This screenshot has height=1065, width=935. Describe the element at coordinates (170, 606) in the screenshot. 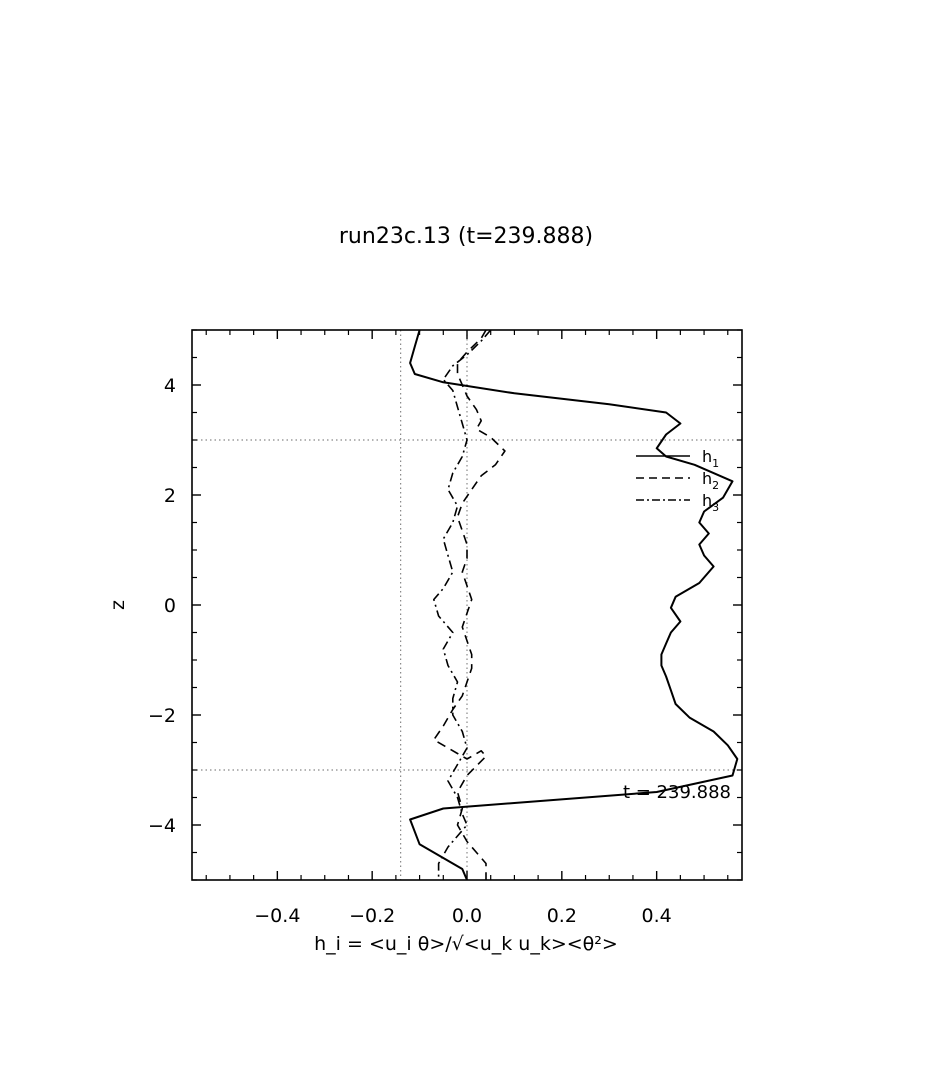

I see `y-tick-label: 0` at that location.